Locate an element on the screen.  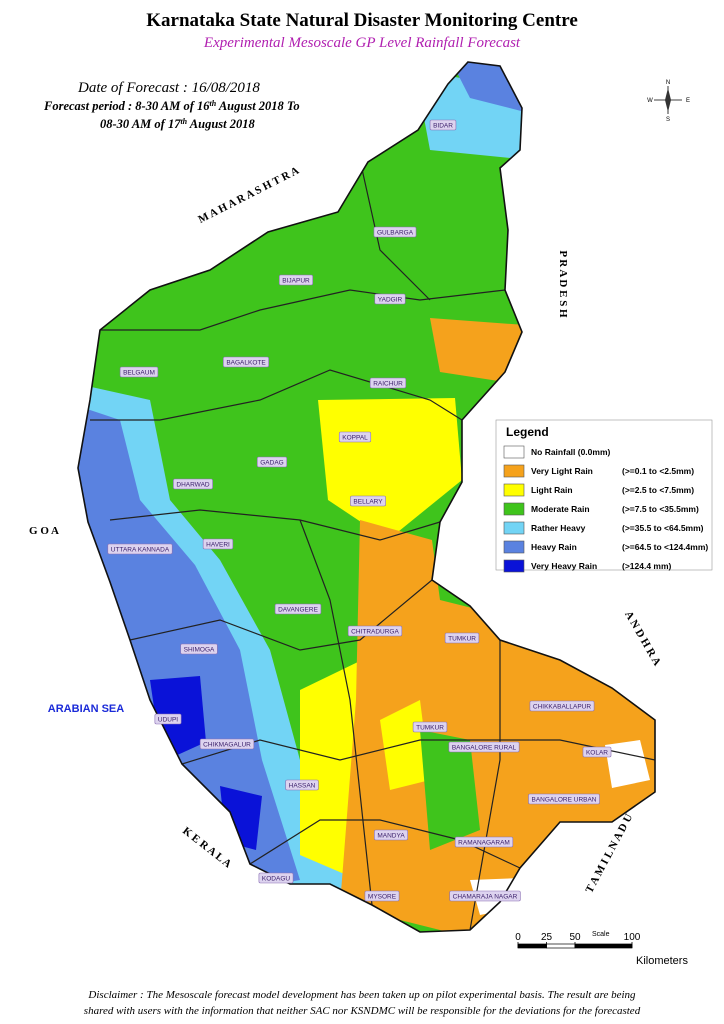
period-text: August 2018 is located at coordinates (221, 124).